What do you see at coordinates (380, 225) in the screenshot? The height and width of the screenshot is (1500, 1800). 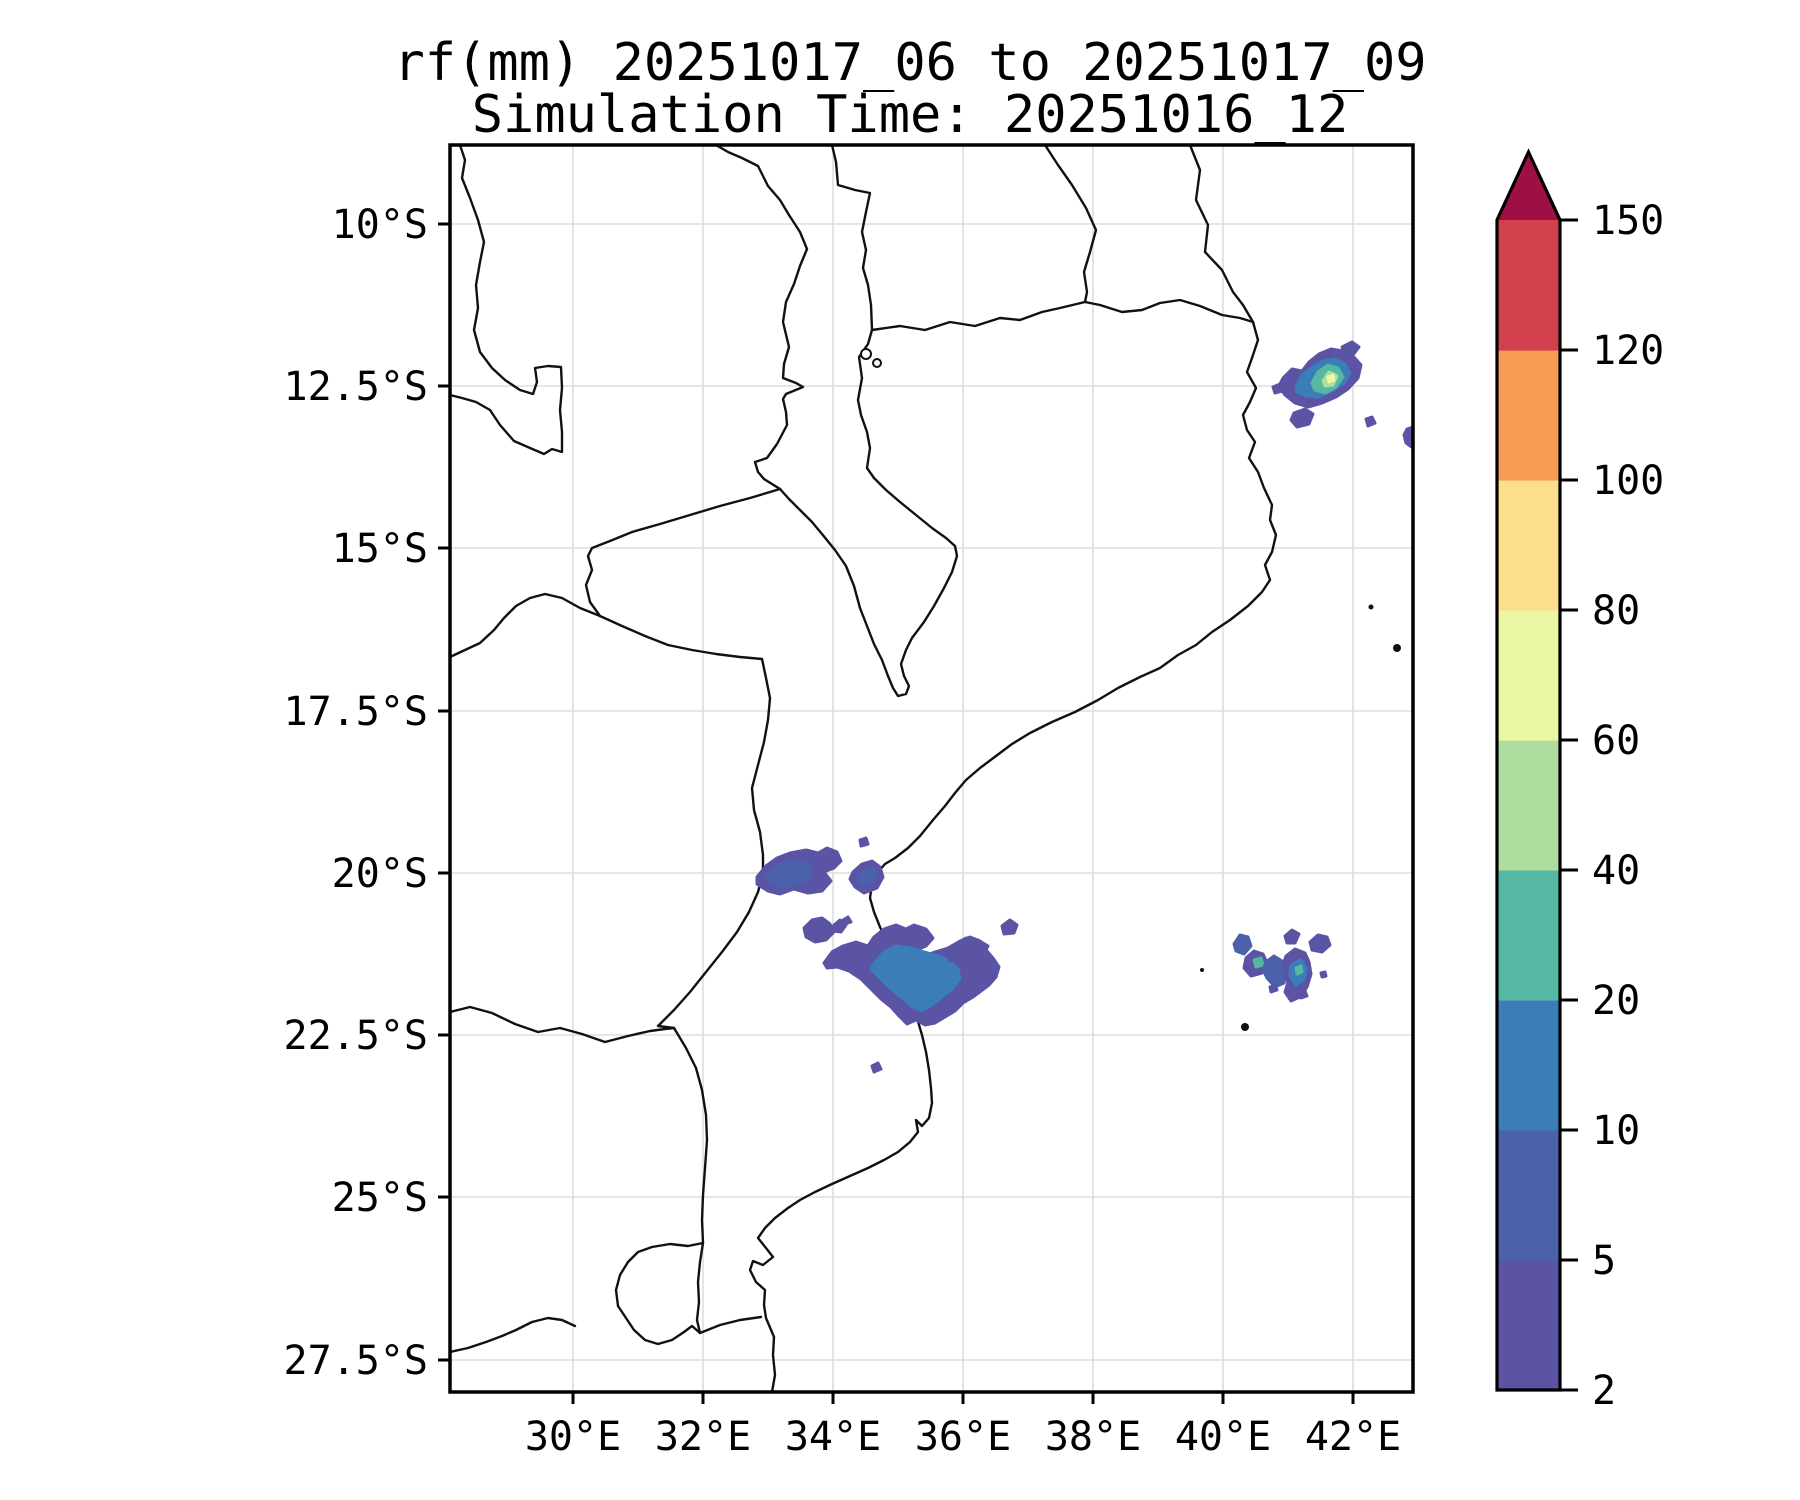 I see `y-tick-label: 10°S` at bounding box center [380, 225].